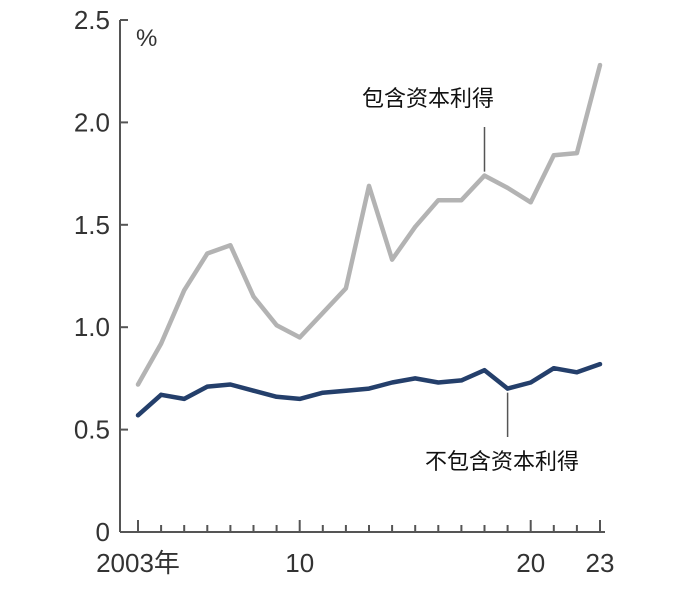 This screenshot has width=700, height=591. Describe the element at coordinates (92, 225) in the screenshot. I see `y-tick-label: 1.5` at that location.